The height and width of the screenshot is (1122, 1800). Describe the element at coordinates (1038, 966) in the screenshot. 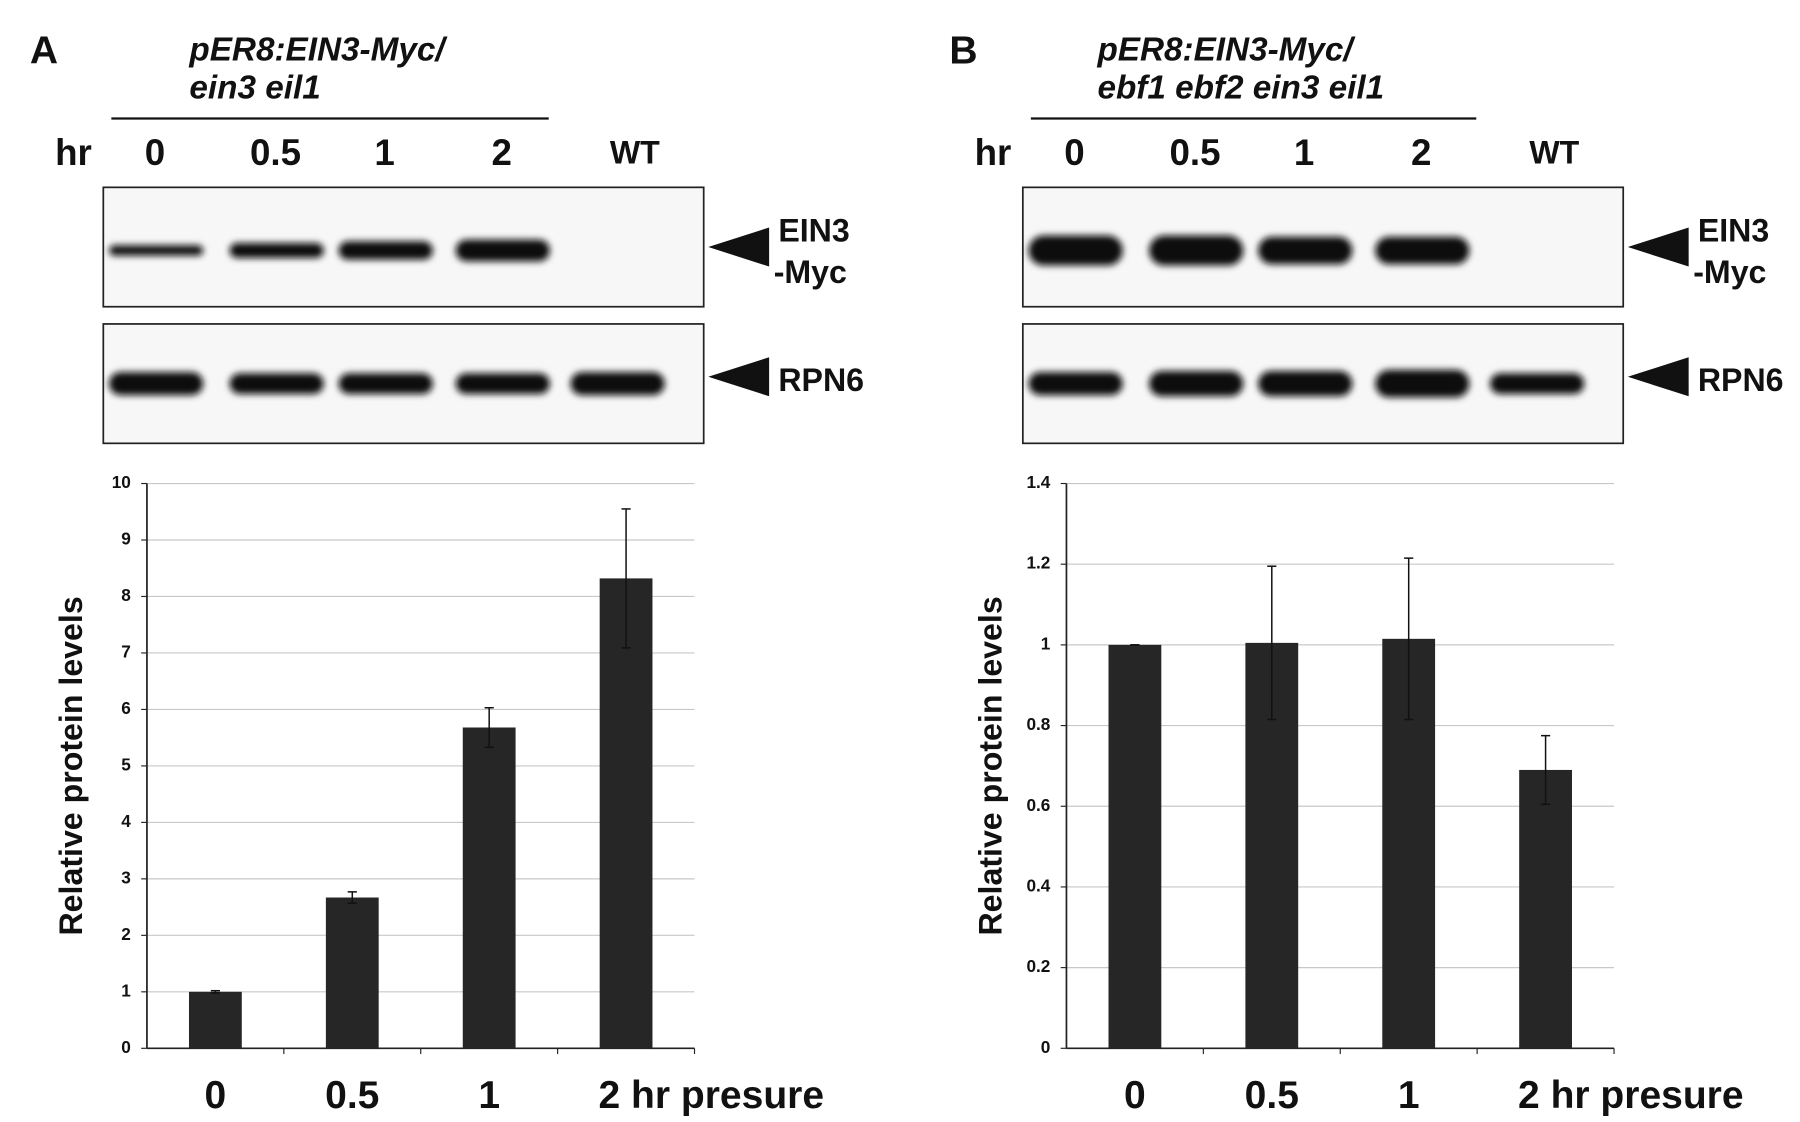

I see `y-tick-label: 0.2` at that location.